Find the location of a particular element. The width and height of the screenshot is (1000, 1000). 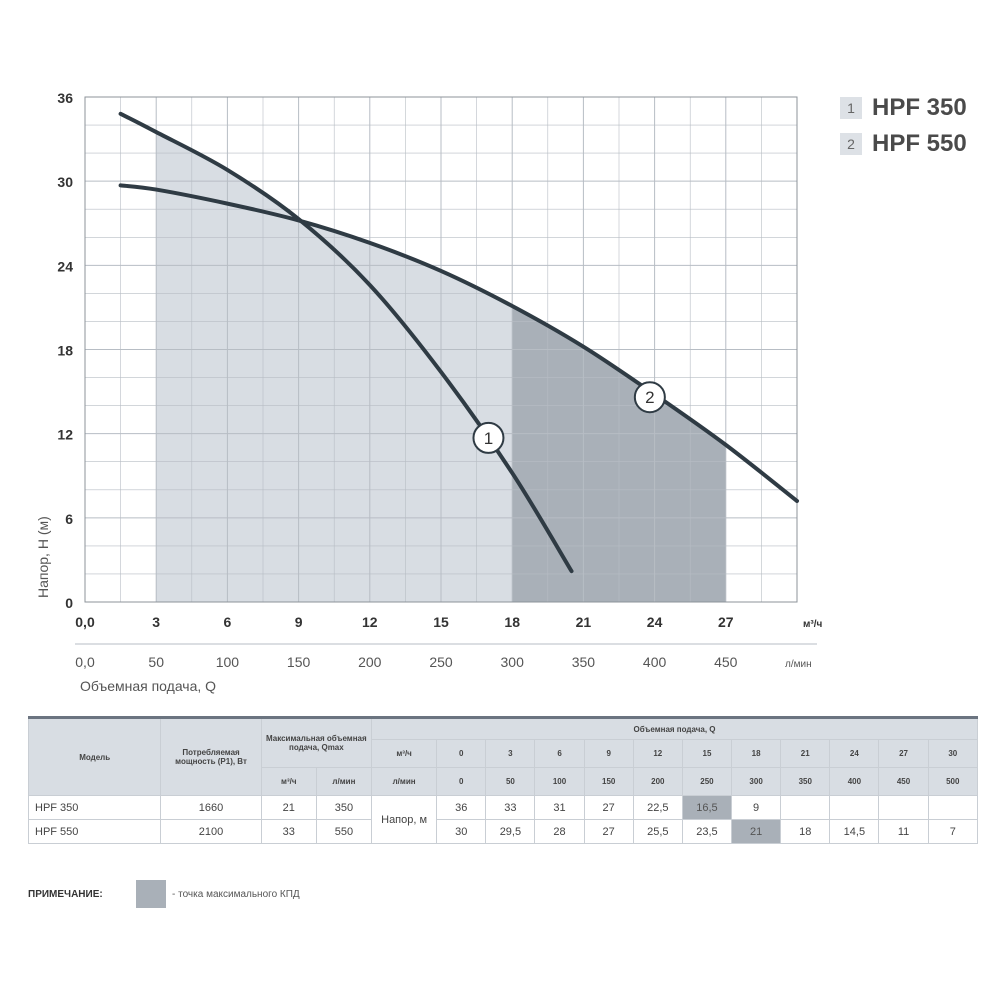

x-tick-label-lmin: 250 is located at coordinates (441, 662).